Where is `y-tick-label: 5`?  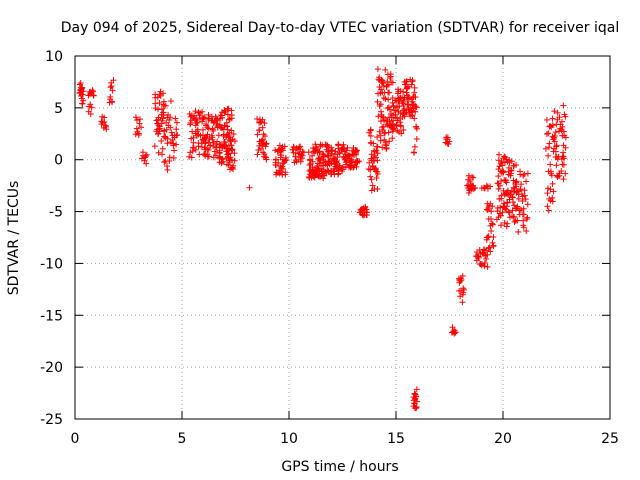
y-tick-label: 5 is located at coordinates (58, 109).